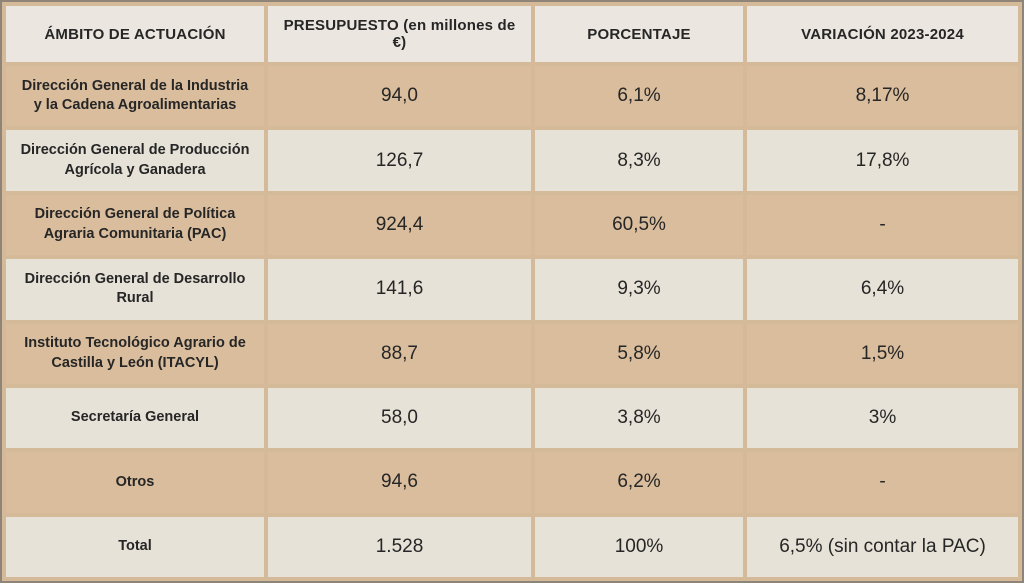 The width and height of the screenshot is (1024, 583). Describe the element at coordinates (639, 353) in the screenshot. I see `cell-porcentaje: 5,8%` at that location.